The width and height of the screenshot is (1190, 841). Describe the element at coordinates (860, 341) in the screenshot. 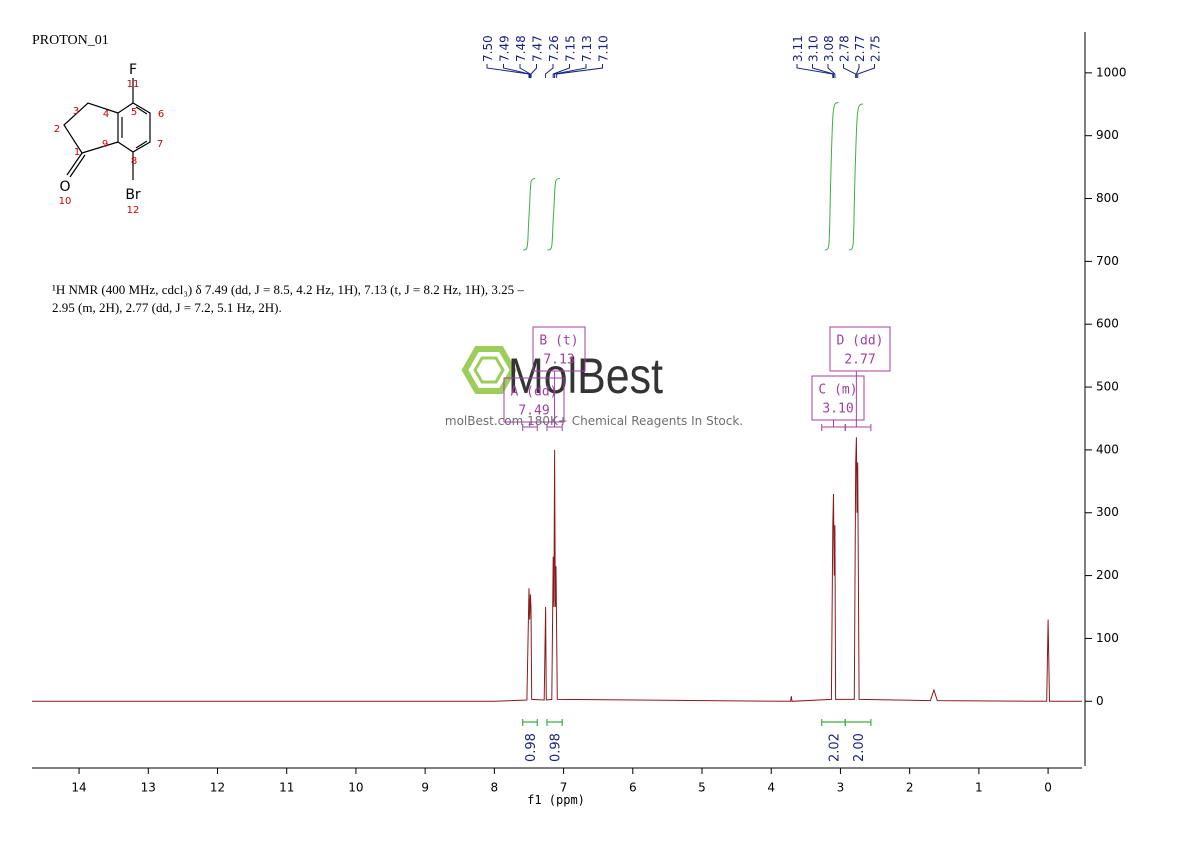

I see `multiplet-label: D (dd)` at that location.